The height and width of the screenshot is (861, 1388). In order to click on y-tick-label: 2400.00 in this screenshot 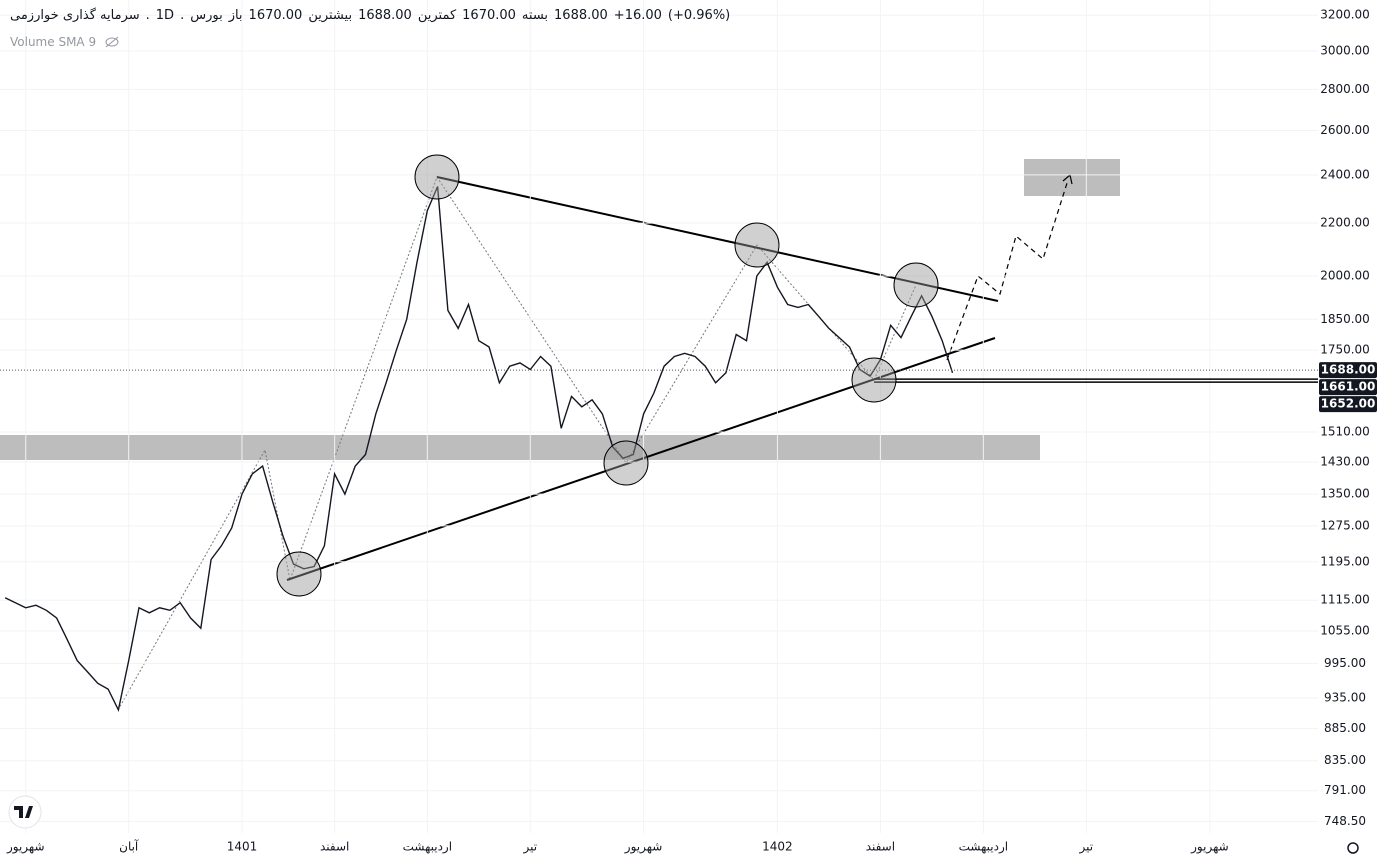, I will do `click(1345, 174)`.